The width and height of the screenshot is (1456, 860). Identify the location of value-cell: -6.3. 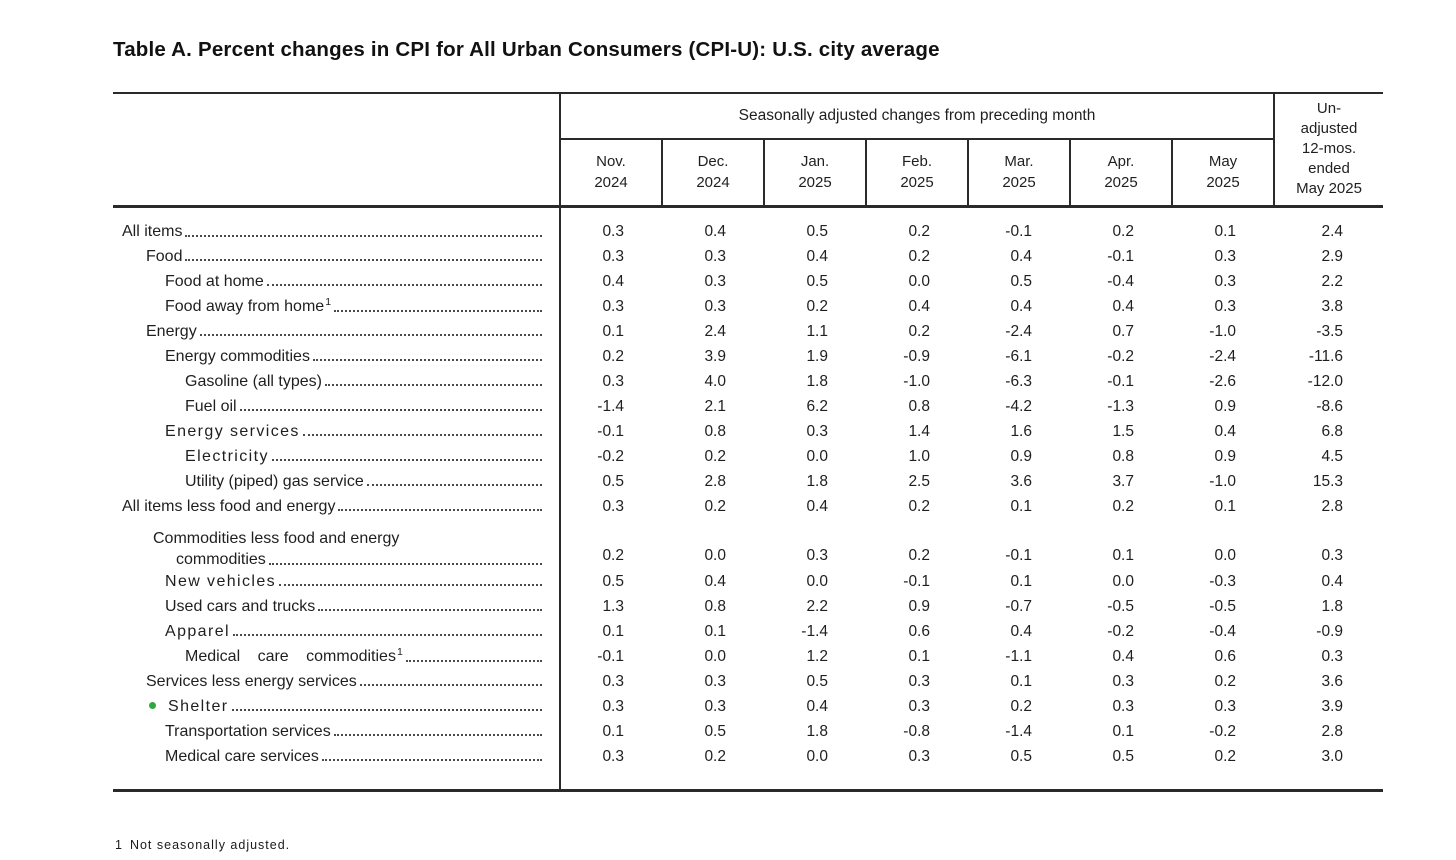
(1018, 381).